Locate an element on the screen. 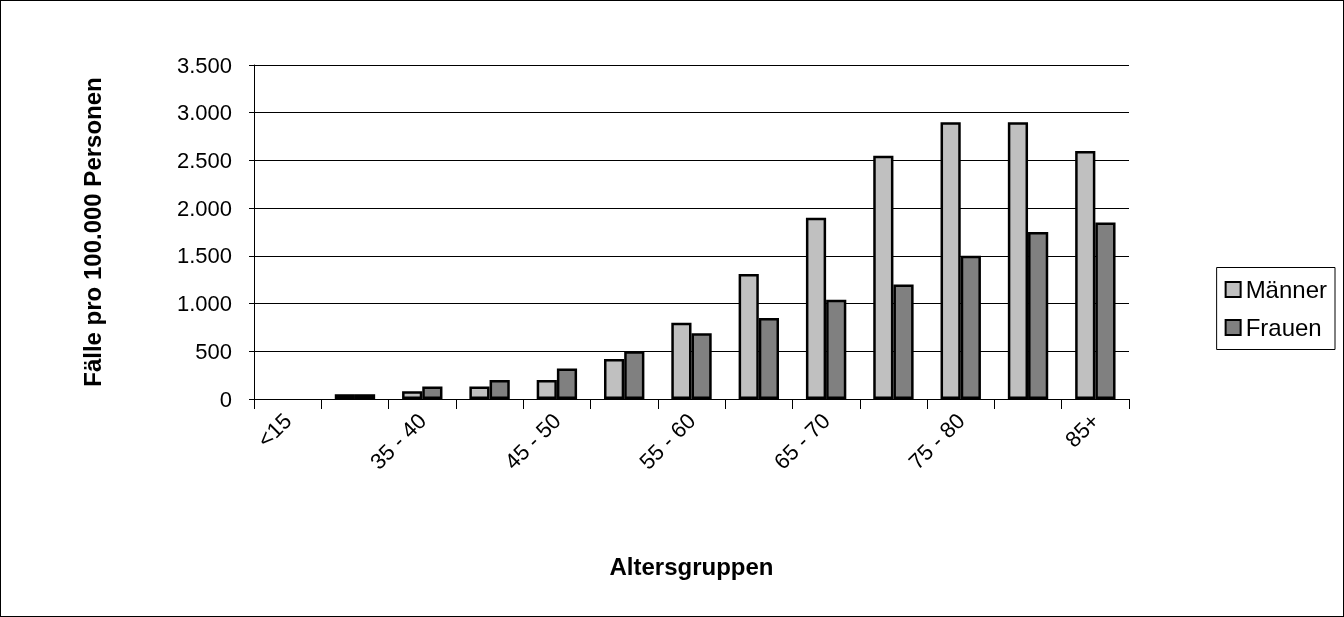 This screenshot has height=617, width=1344. x-tick-label: 35 - 40 is located at coordinates (398, 441).